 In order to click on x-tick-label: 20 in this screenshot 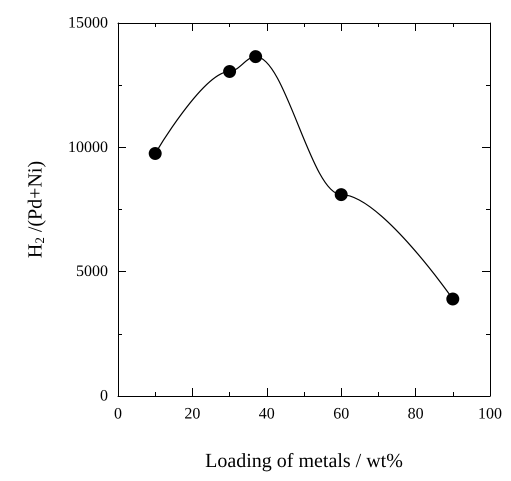, I will do `click(192, 414)`.